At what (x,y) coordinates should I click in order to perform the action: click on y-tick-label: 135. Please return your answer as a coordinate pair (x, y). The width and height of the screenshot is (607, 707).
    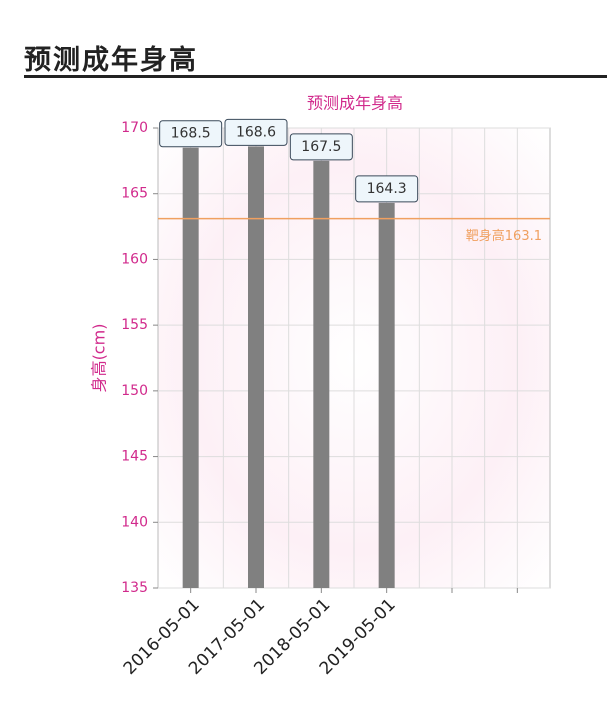
    Looking at the image, I should click on (134, 588).